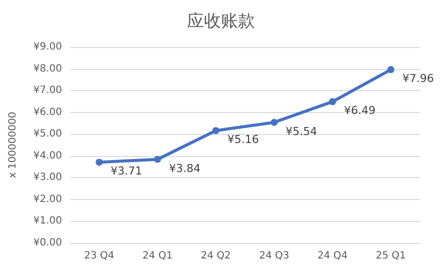  I want to click on data-label: ¥3.84, so click(184, 168).